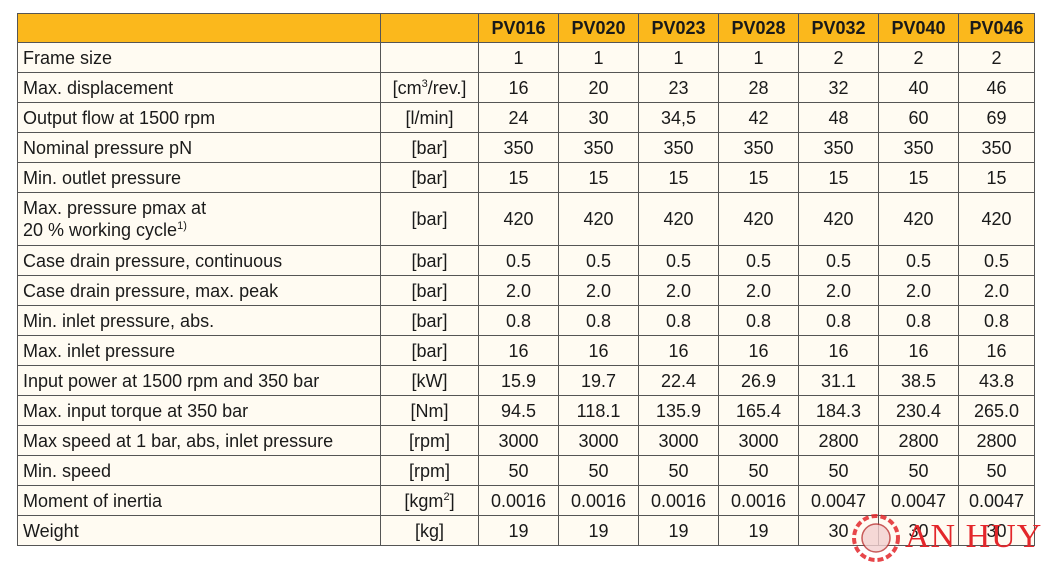  What do you see at coordinates (518, 28) in the screenshot?
I see `header-cell: PV016` at bounding box center [518, 28].